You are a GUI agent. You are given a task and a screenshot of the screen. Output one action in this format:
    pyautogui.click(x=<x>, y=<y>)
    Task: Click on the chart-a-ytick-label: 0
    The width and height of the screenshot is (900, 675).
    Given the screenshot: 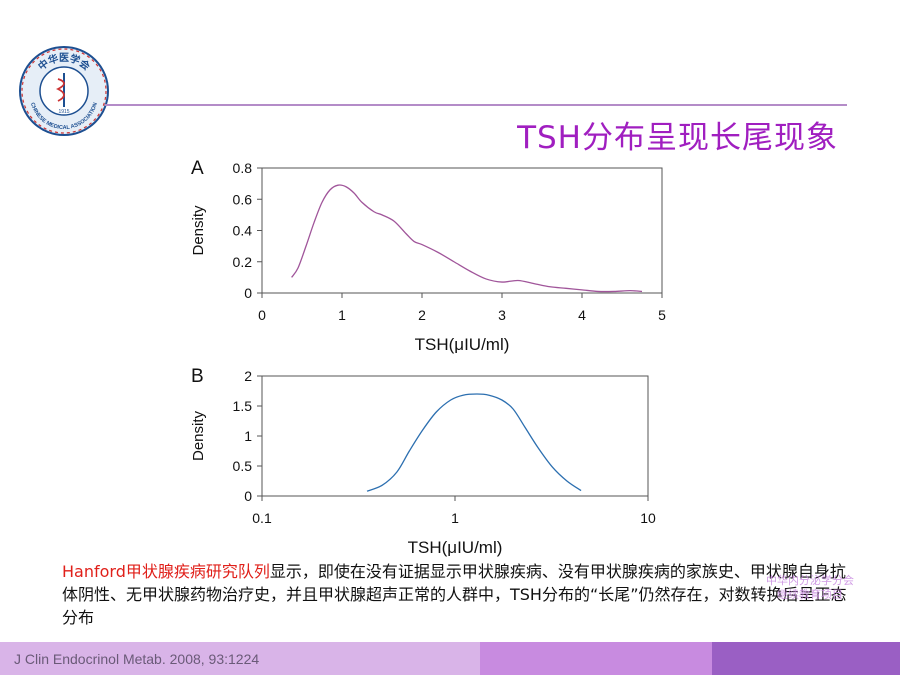 What is the action you would take?
    pyautogui.click(x=248, y=293)
    